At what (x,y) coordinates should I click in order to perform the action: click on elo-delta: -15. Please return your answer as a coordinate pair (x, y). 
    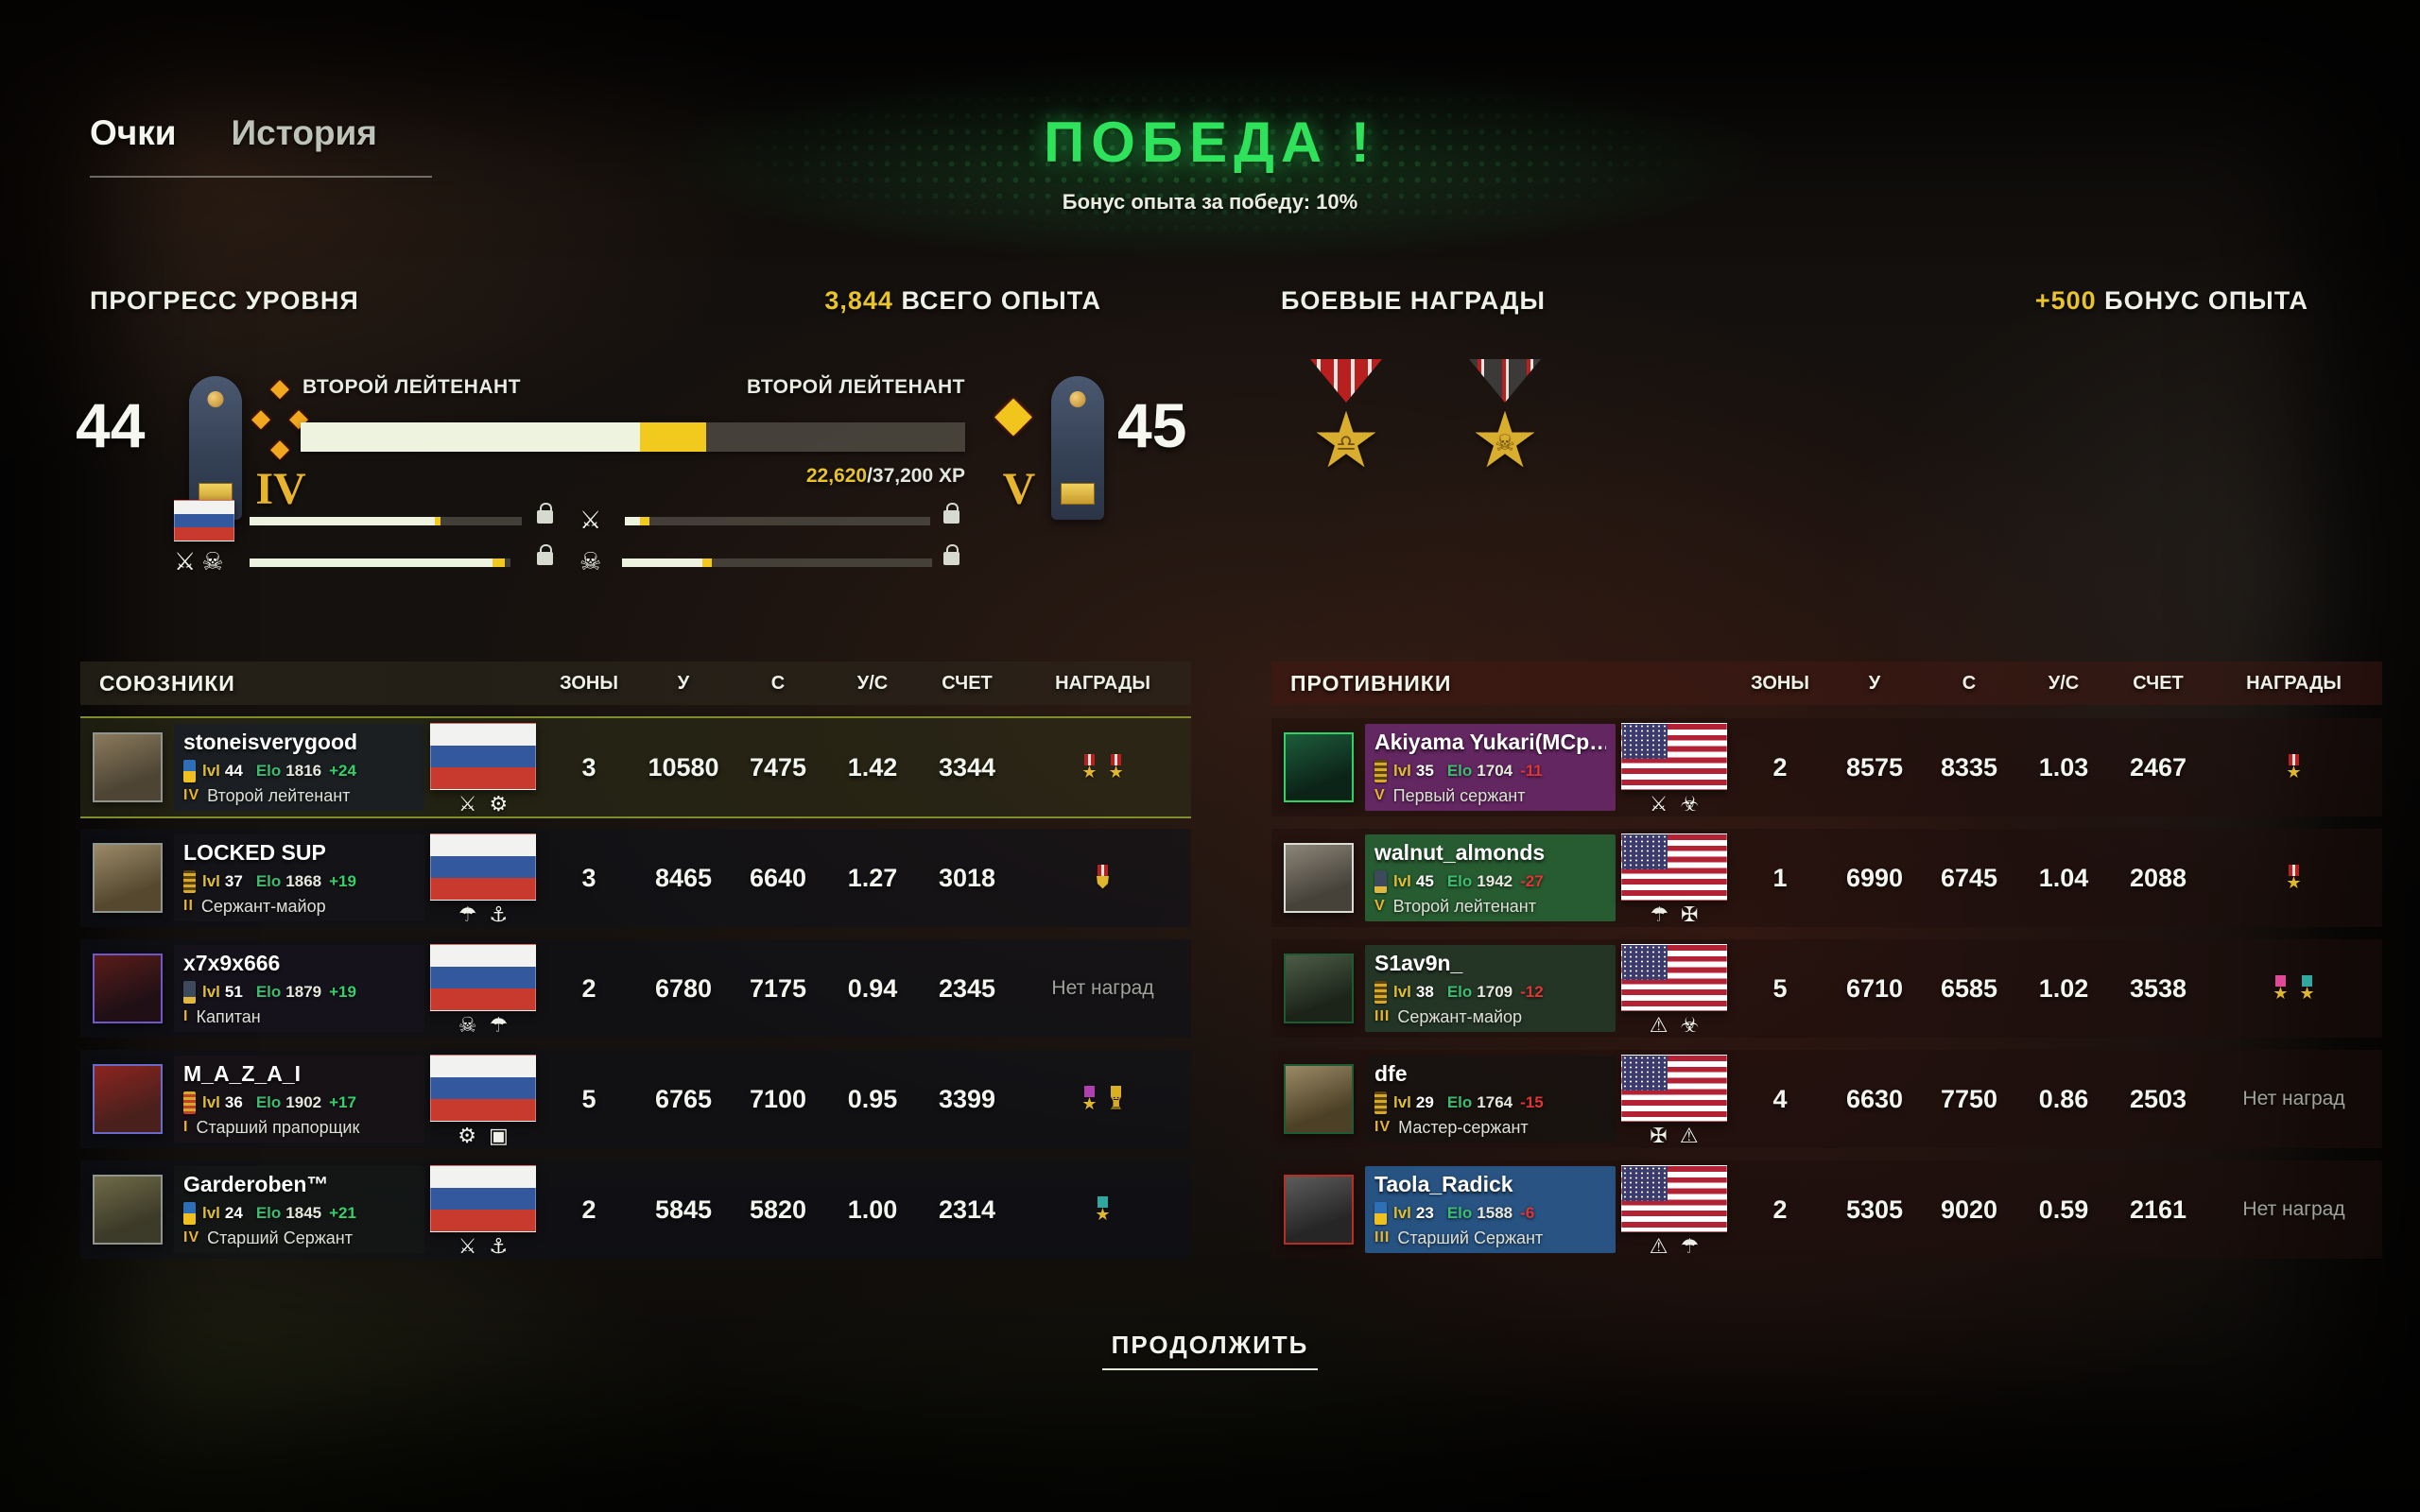
    Looking at the image, I should click on (1532, 1101).